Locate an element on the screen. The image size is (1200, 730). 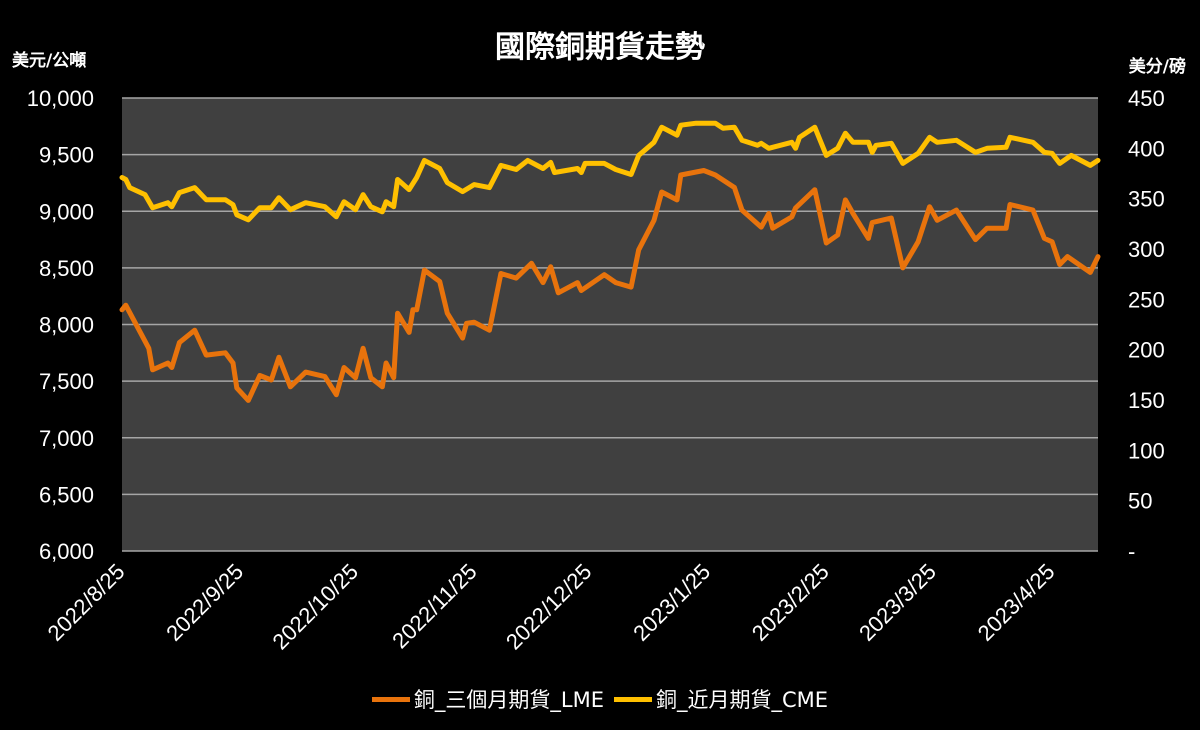
y-right-tick-label: 400 is located at coordinates (1146, 148).